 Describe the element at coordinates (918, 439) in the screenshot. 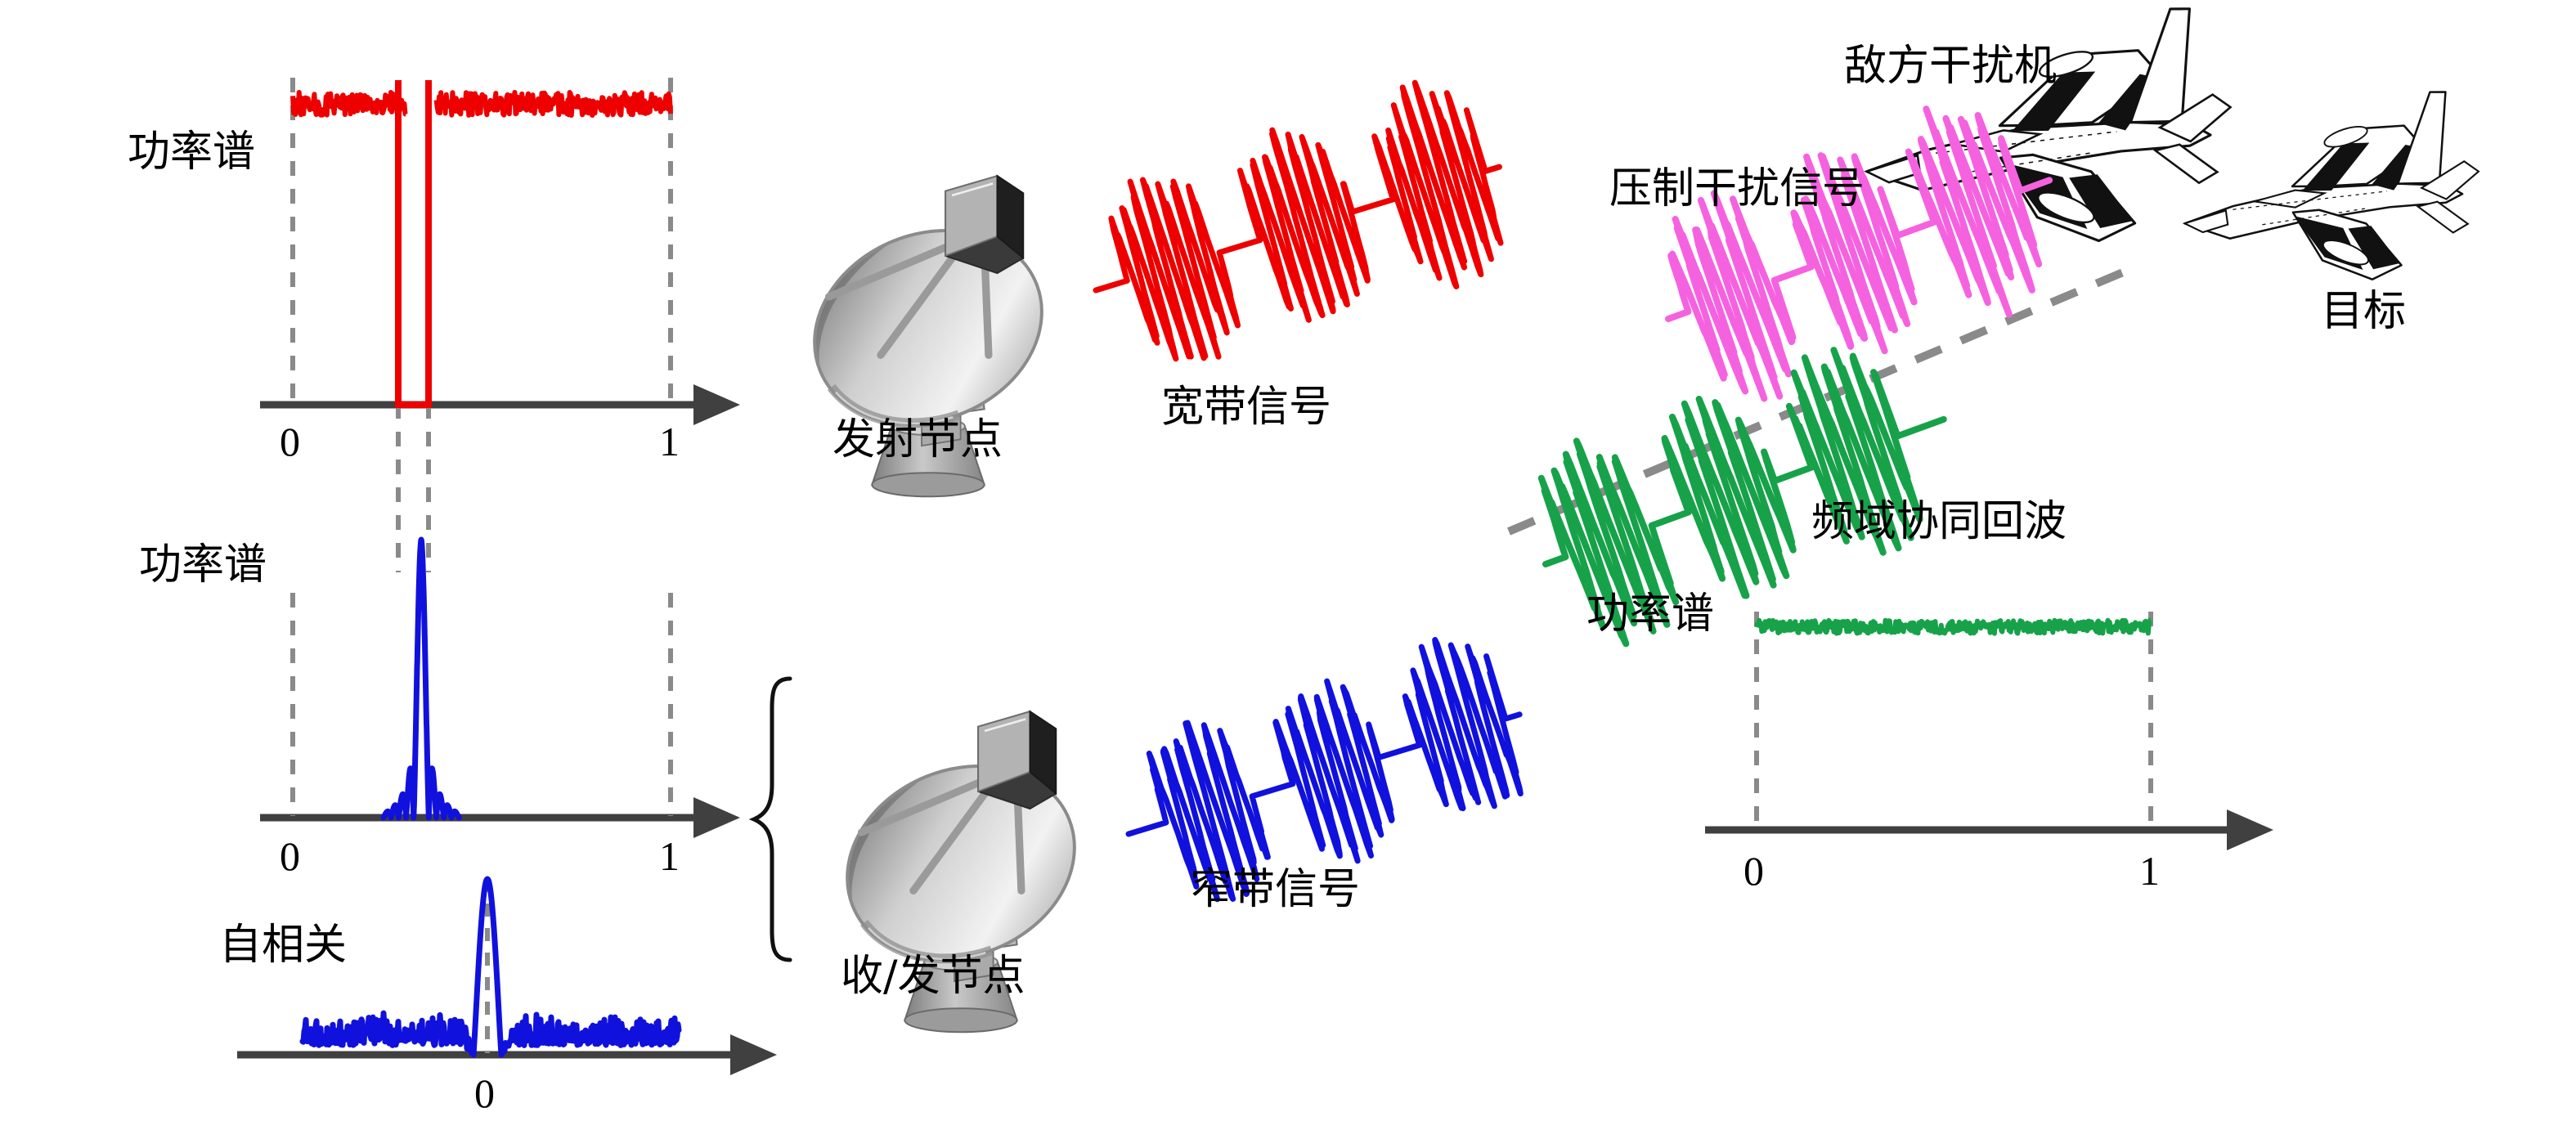

I see `node-transmit-label: 发射节点` at that location.